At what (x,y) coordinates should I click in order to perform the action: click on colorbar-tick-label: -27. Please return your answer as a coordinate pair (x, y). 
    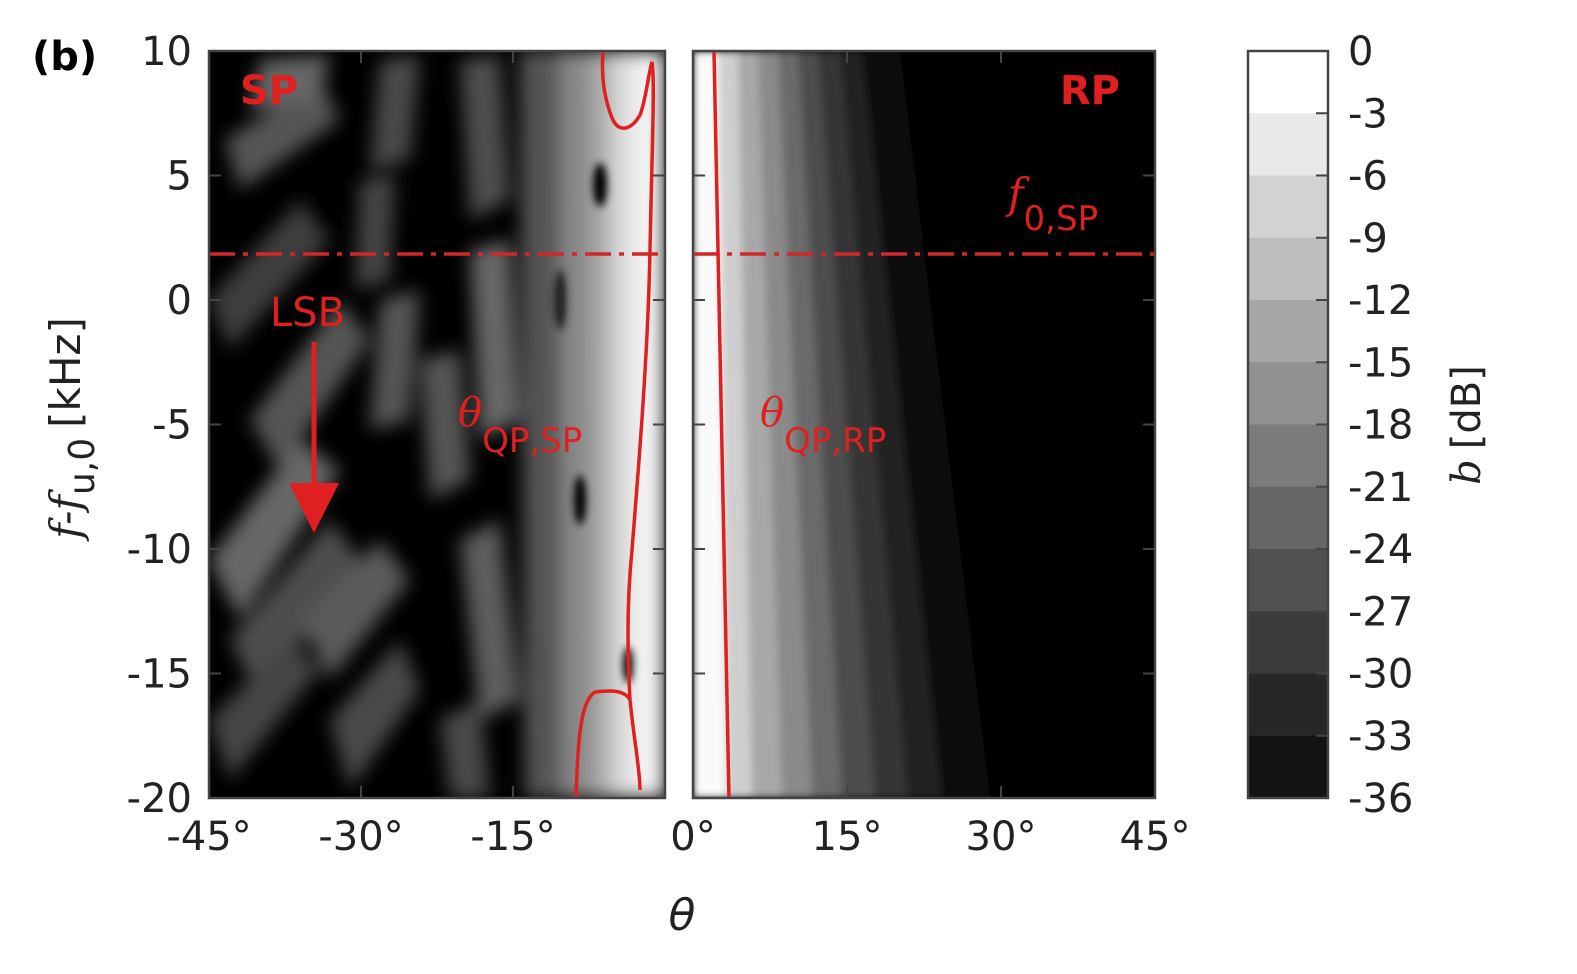
    Looking at the image, I should click on (1380, 612).